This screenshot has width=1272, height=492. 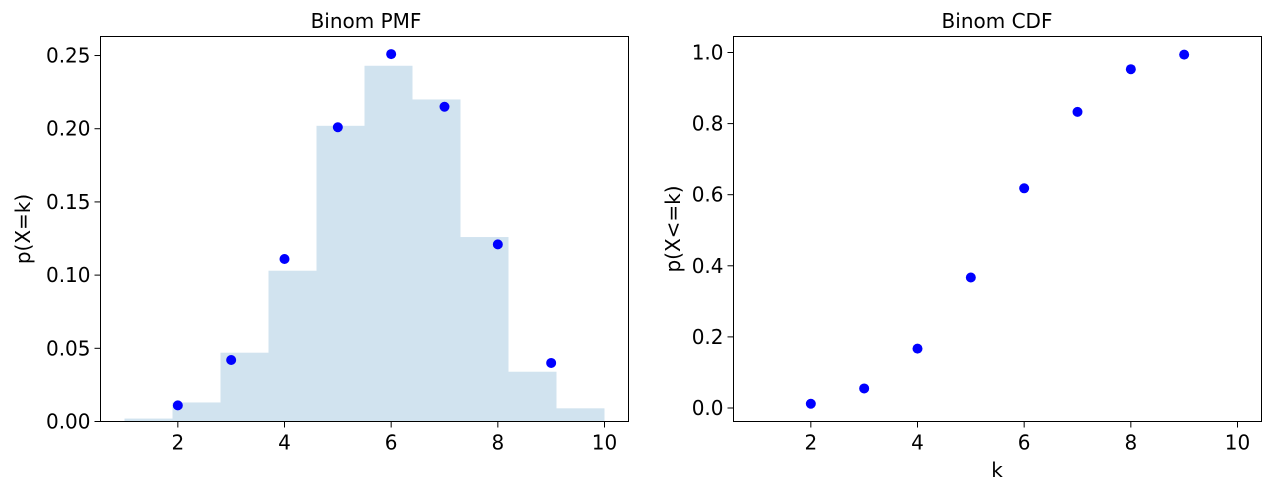 What do you see at coordinates (708, 337) in the screenshot?
I see `y-tick-label: 0.2` at bounding box center [708, 337].